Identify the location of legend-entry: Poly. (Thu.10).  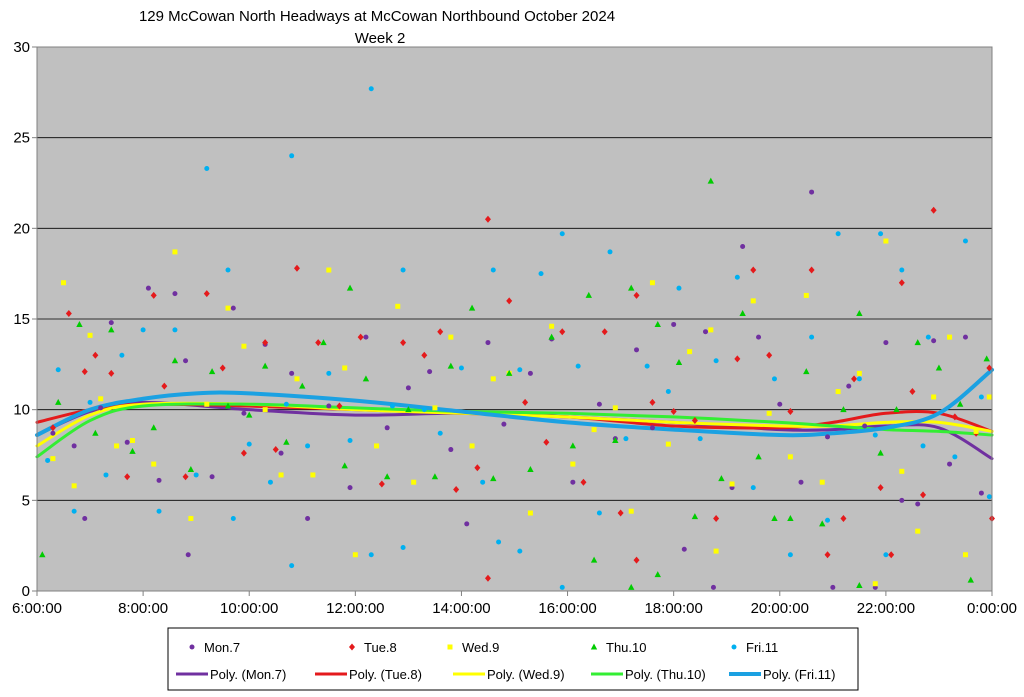
(648, 674).